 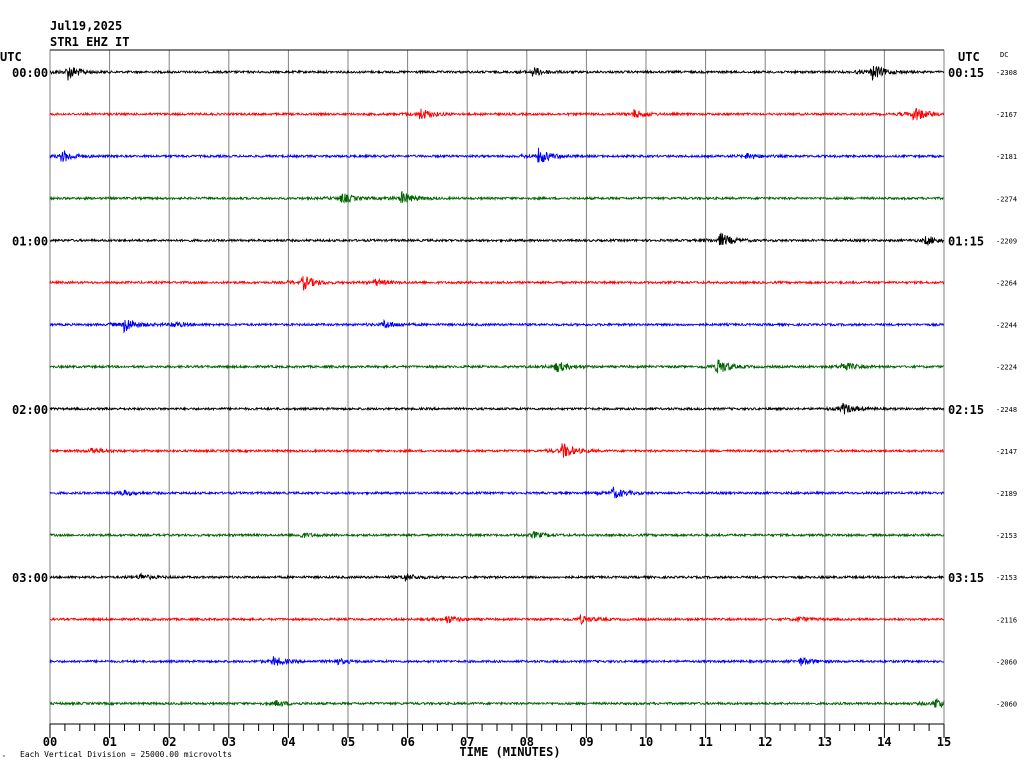 I want to click on footer-mark: ⁿ, so click(x=4, y=757).